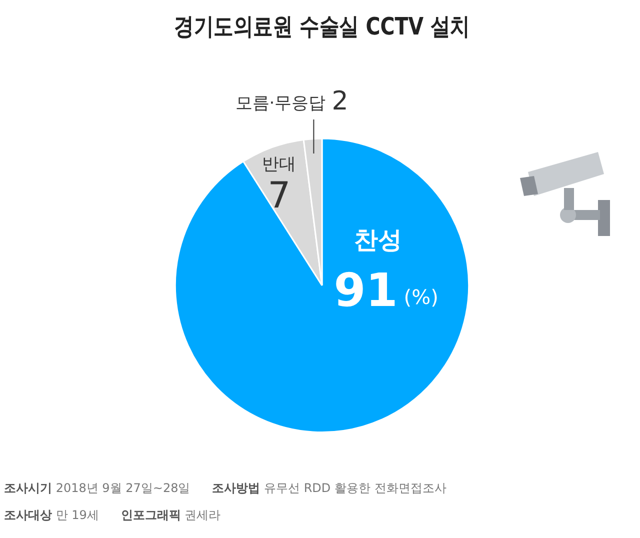 This screenshot has width=640, height=538. Describe the element at coordinates (280, 103) in the screenshot. I see `slice-label: 모름·무응답` at that location.